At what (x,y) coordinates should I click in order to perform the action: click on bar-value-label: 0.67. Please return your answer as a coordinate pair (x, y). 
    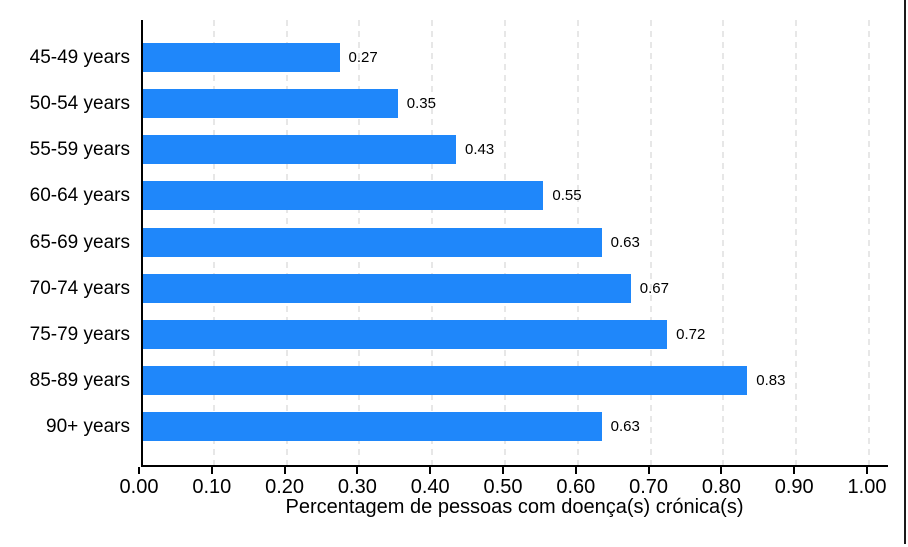
    Looking at the image, I should click on (654, 288).